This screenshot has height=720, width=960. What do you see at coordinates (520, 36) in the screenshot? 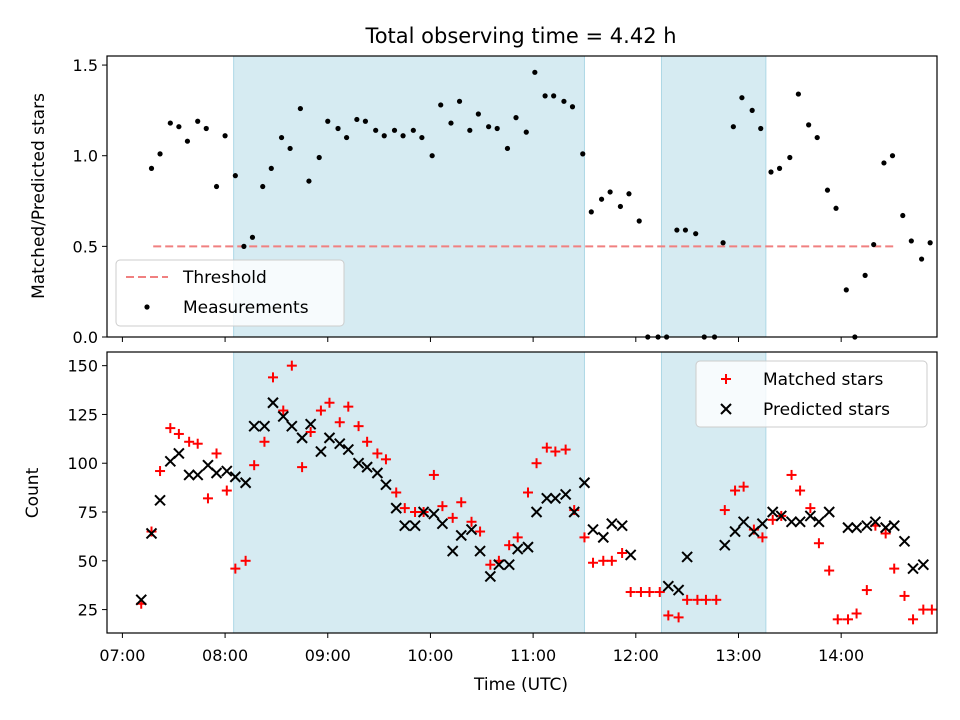
I see `chart-title: Total observing time = 4.42 h` at bounding box center [520, 36].